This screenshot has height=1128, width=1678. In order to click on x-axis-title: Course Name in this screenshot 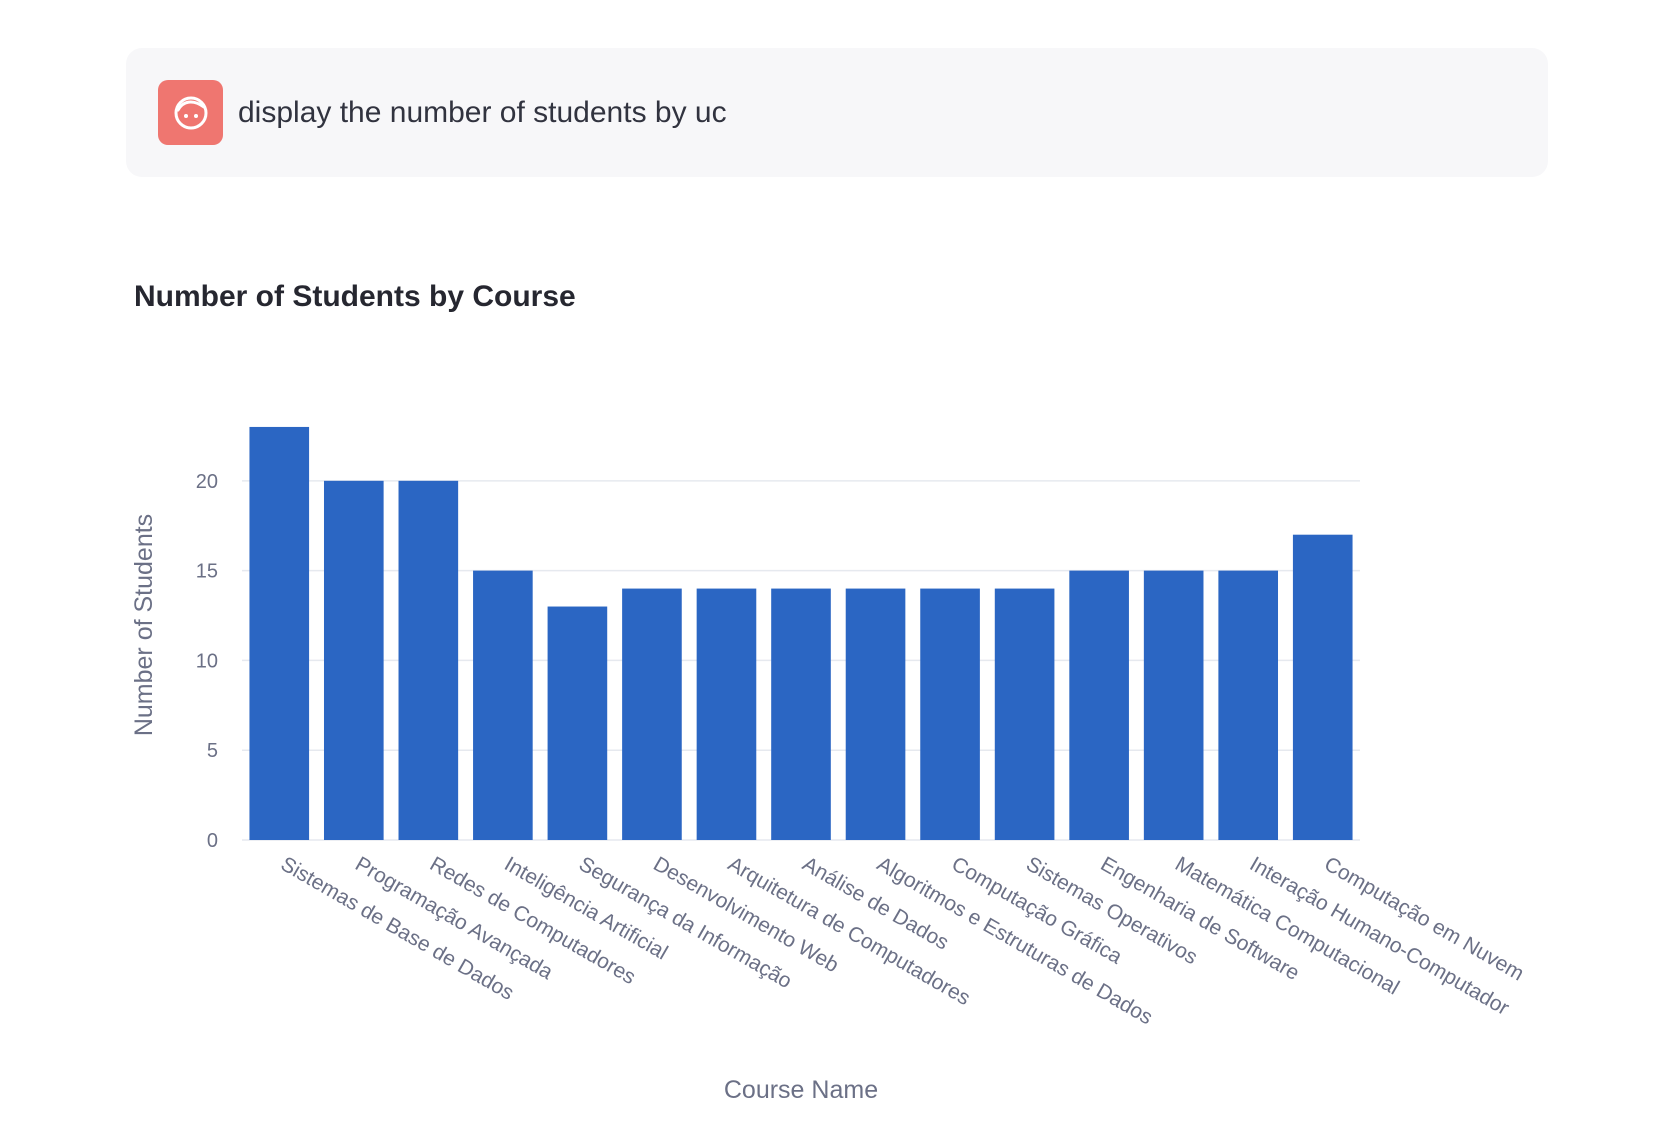, I will do `click(801, 1090)`.